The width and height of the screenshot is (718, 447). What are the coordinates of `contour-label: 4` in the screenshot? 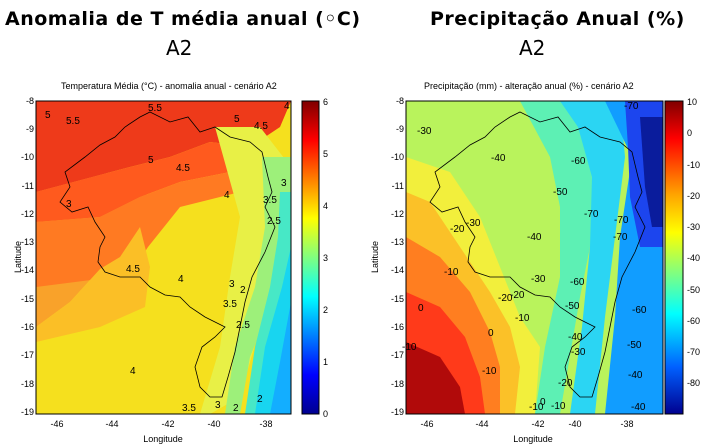 It's located at (287, 106).